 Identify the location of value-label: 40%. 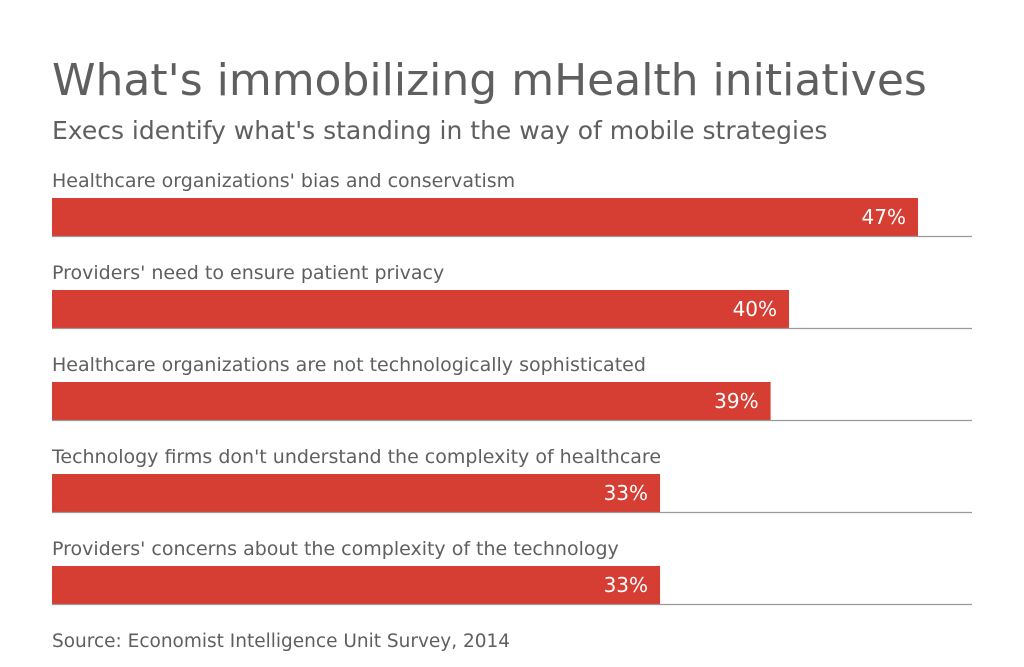
(755, 309).